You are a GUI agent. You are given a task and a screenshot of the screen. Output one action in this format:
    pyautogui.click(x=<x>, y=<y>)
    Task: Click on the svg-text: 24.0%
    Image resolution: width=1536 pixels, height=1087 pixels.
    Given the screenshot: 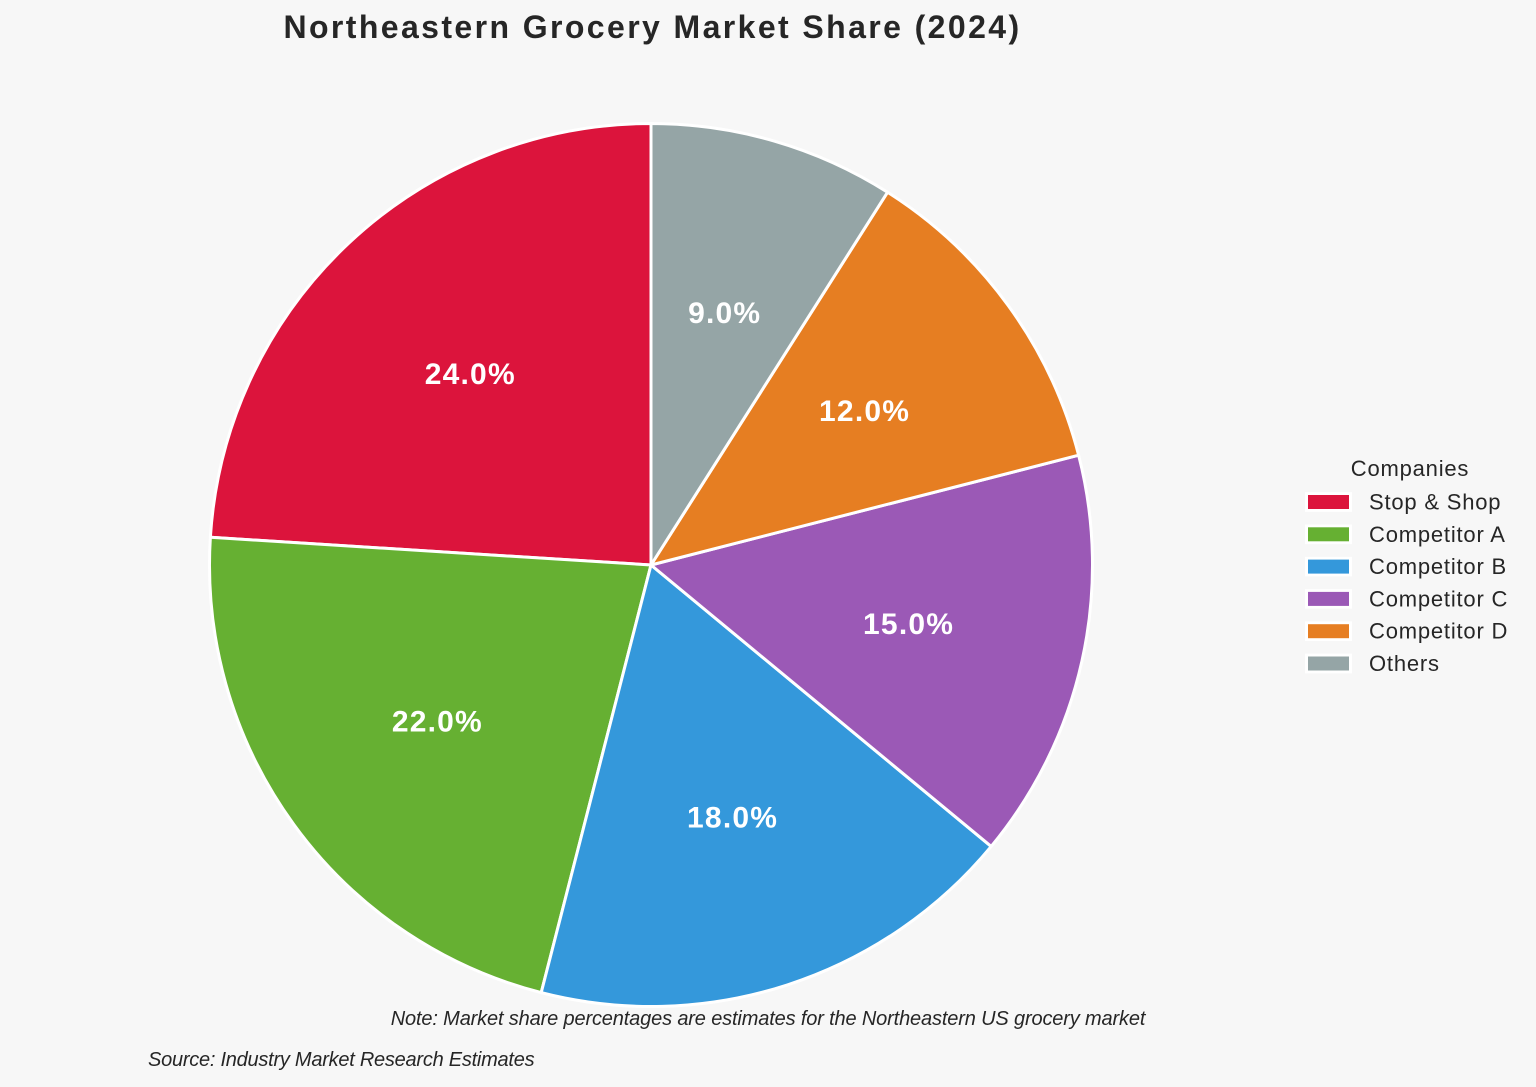 What is the action you would take?
    pyautogui.click(x=470, y=374)
    